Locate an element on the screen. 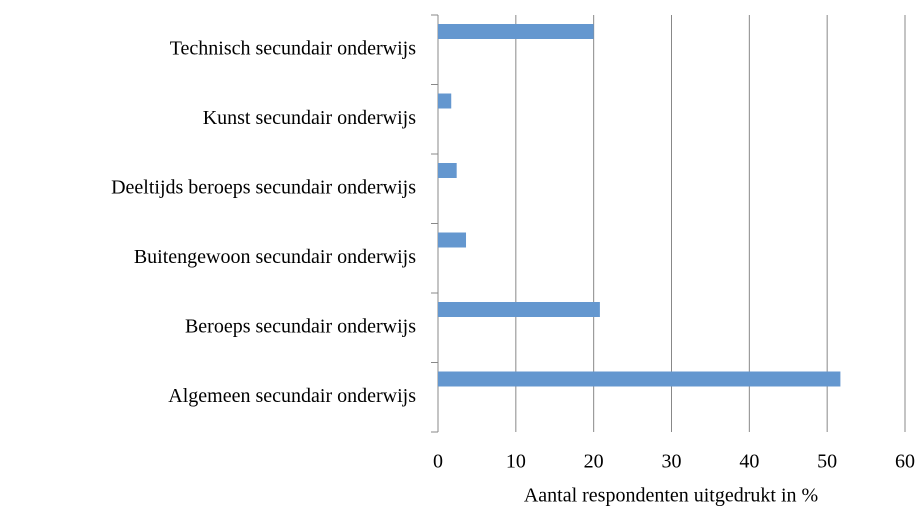 This screenshot has height=514, width=919. x-tick-label: 10 is located at coordinates (516, 462).